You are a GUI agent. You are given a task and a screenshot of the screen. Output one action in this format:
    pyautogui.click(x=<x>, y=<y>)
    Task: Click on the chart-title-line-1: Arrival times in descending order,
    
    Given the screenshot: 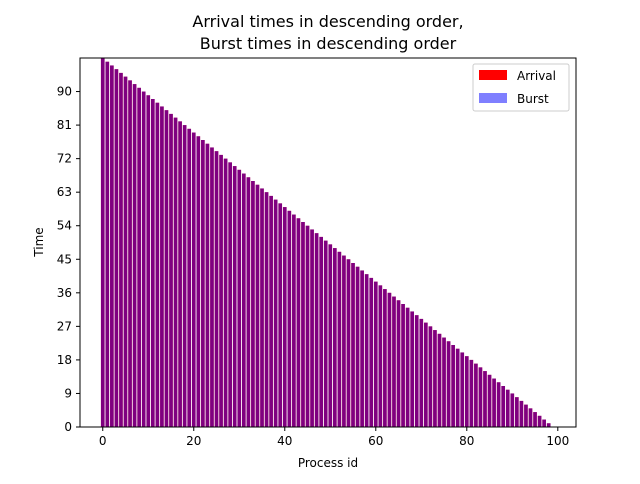 What is the action you would take?
    pyautogui.click(x=327, y=21)
    